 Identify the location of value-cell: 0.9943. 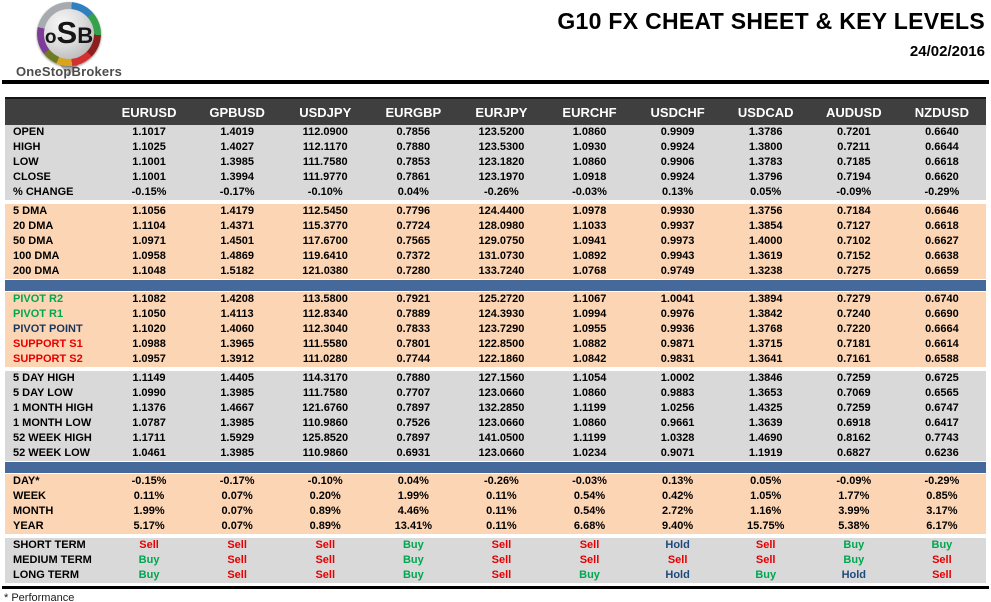
(677, 256).